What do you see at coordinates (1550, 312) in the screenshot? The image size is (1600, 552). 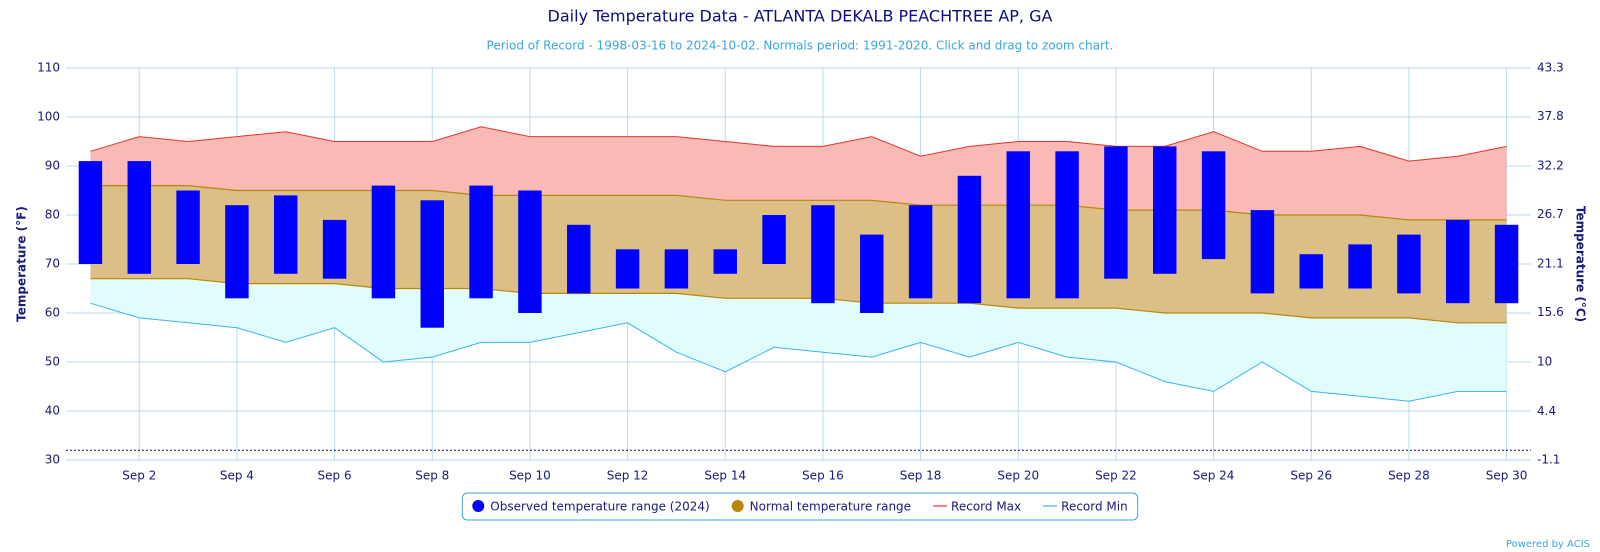 I see `y2-tick-label: 15.6` at bounding box center [1550, 312].